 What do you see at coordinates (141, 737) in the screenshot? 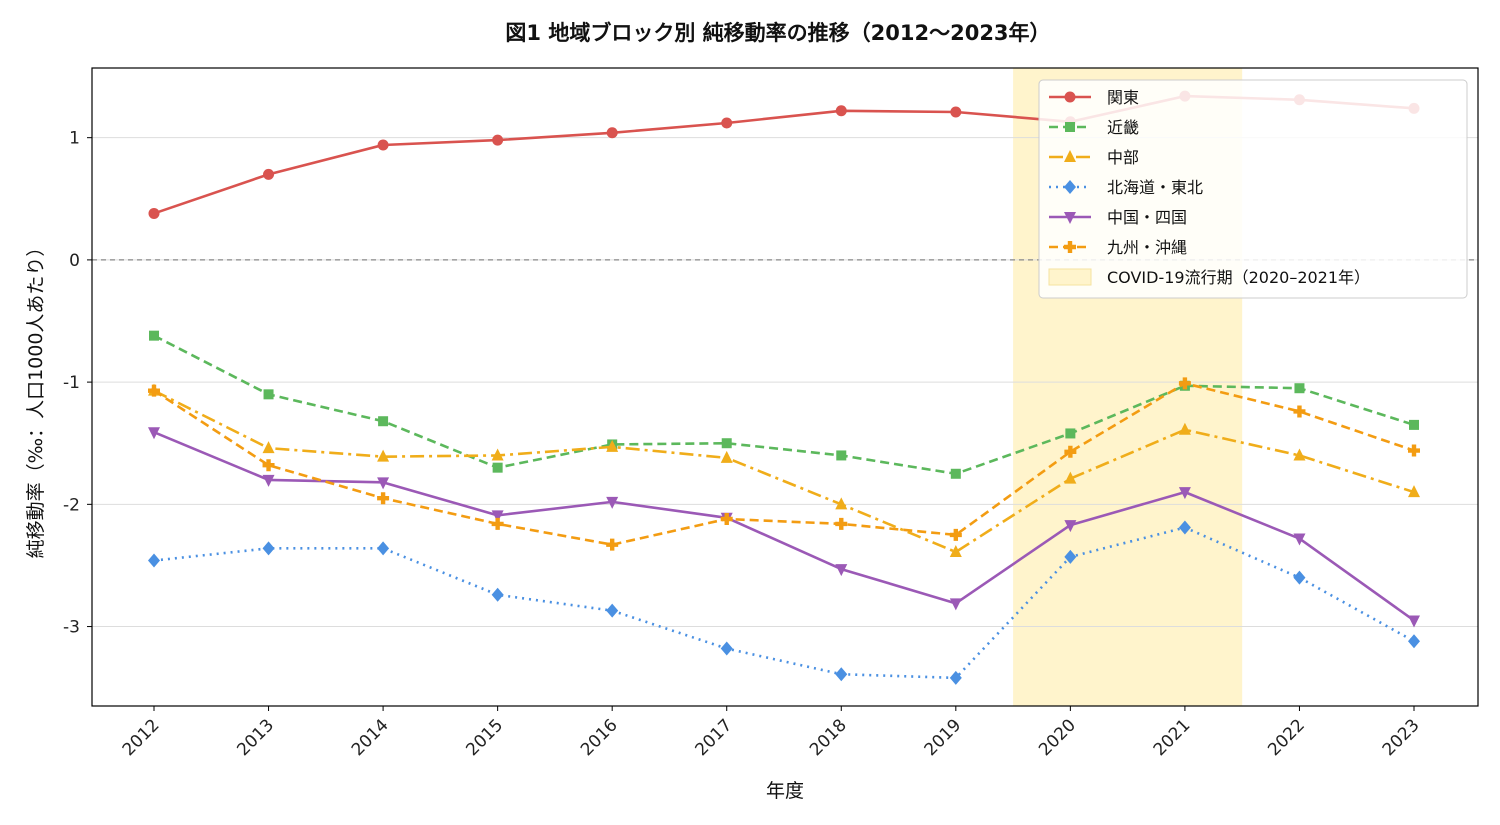
I see `x-tick-label: 2012` at bounding box center [141, 737].